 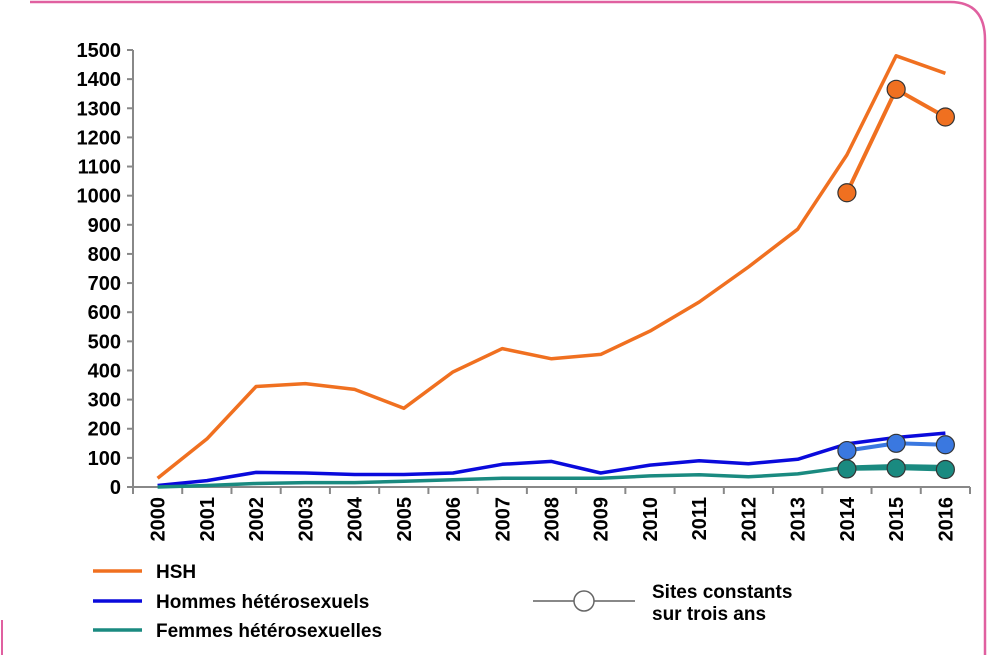 What do you see at coordinates (99, 168) in the screenshot?
I see `y-tick-label: 1100` at bounding box center [99, 168].